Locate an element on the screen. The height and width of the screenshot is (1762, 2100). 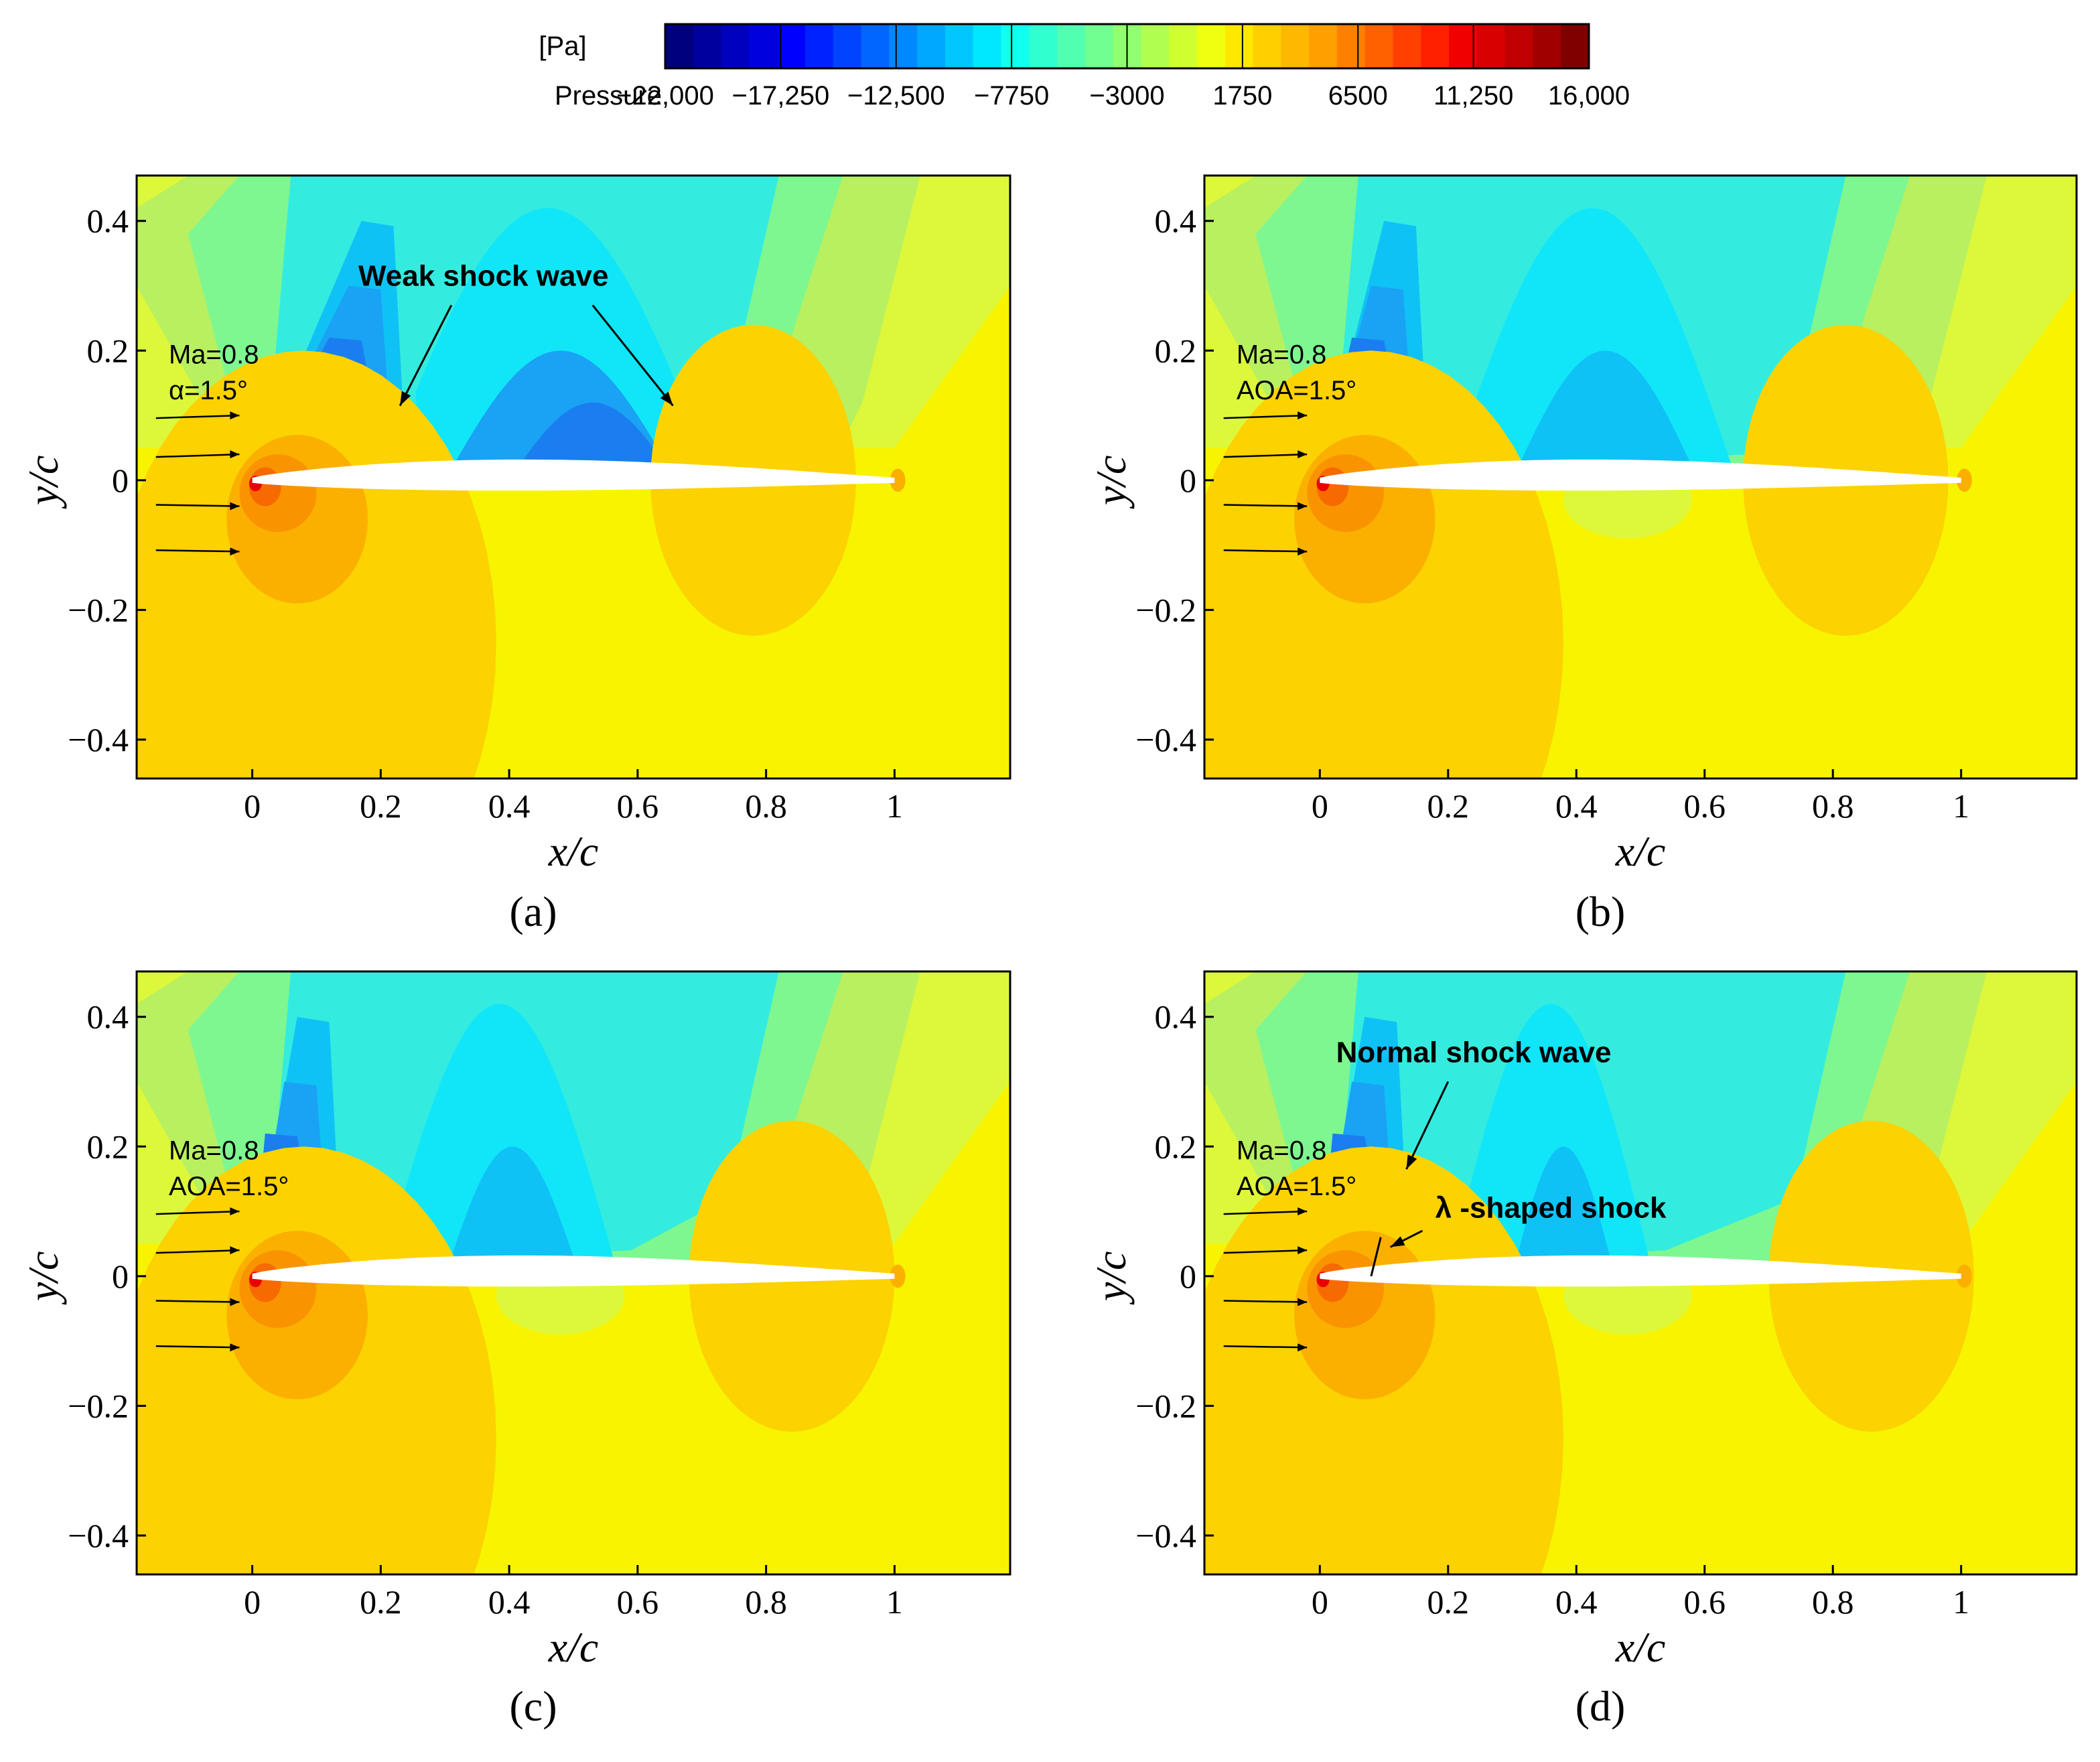
plot-frame is located at coordinates (1641, 477).